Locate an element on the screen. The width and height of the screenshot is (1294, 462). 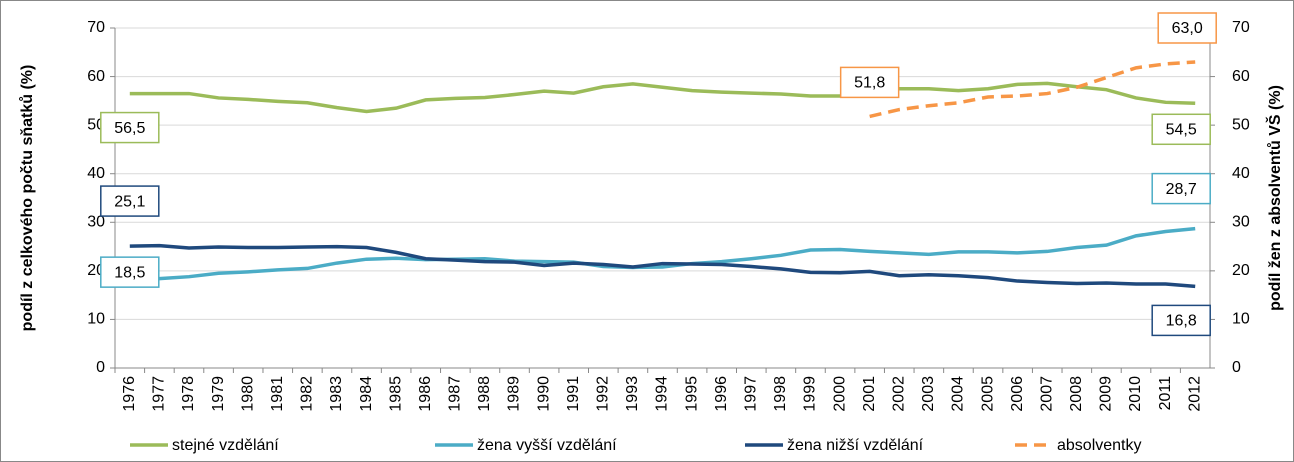
x-tick-label: 1996 is located at coordinates (721, 394).